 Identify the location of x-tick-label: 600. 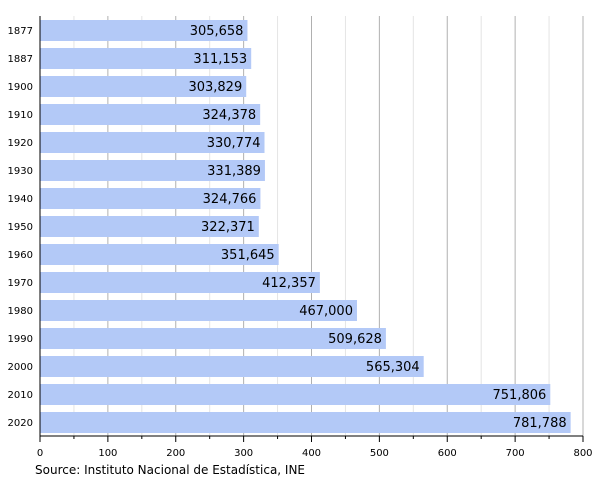
(447, 453).